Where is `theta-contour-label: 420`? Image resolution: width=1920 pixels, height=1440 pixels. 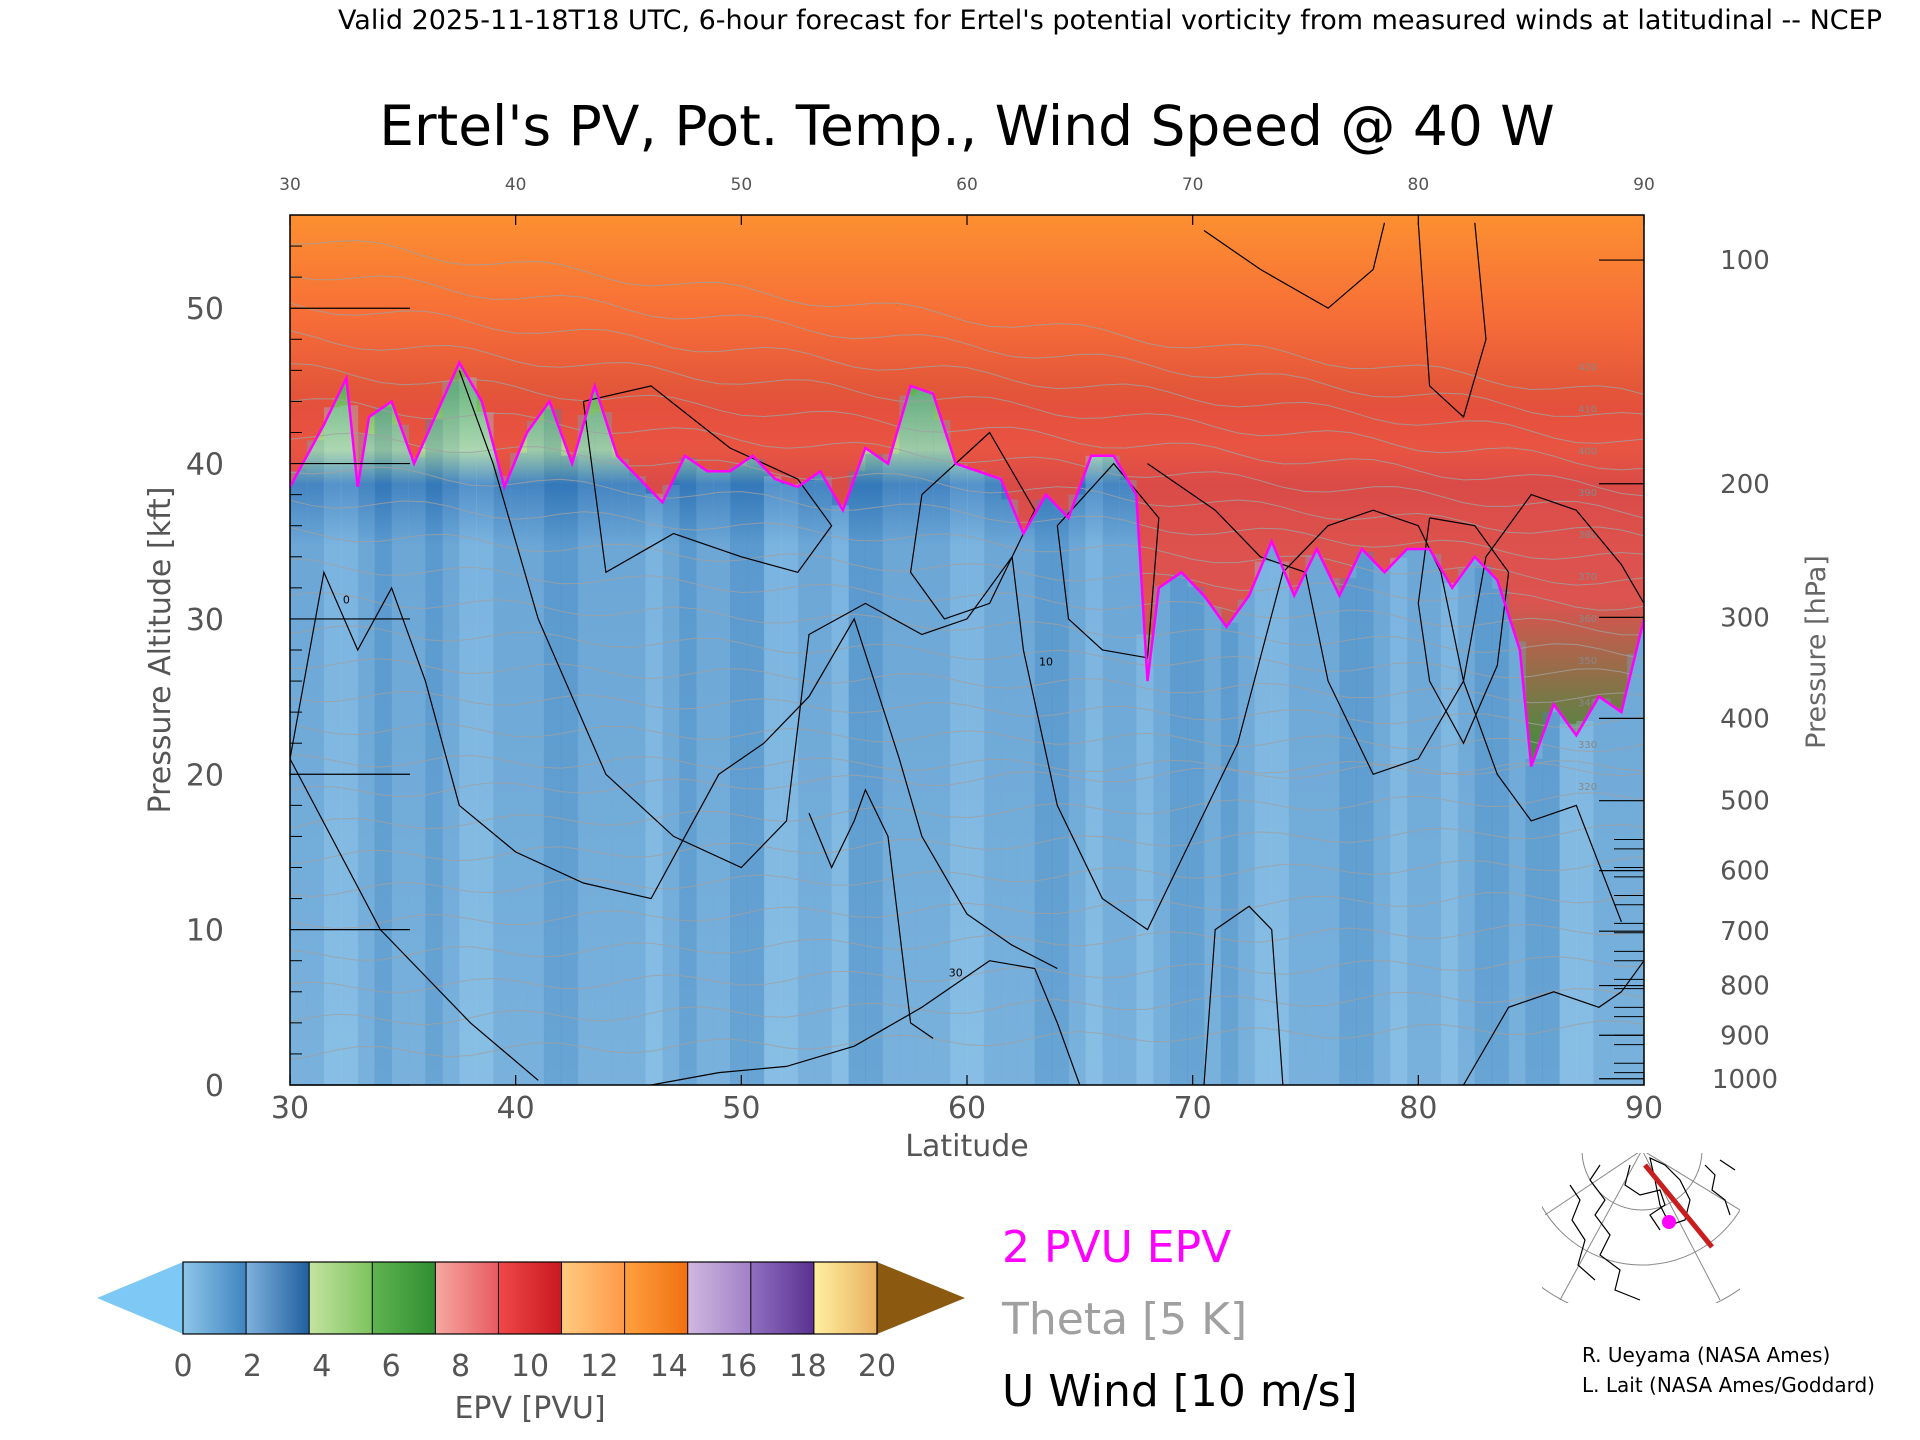 theta-contour-label: 420 is located at coordinates (1587, 367).